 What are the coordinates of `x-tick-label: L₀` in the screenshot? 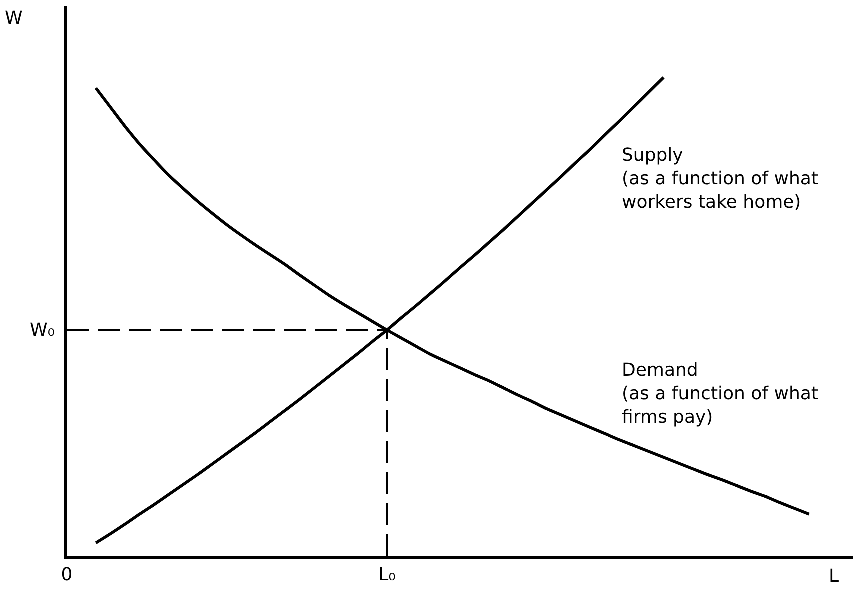 It's located at (387, 575).